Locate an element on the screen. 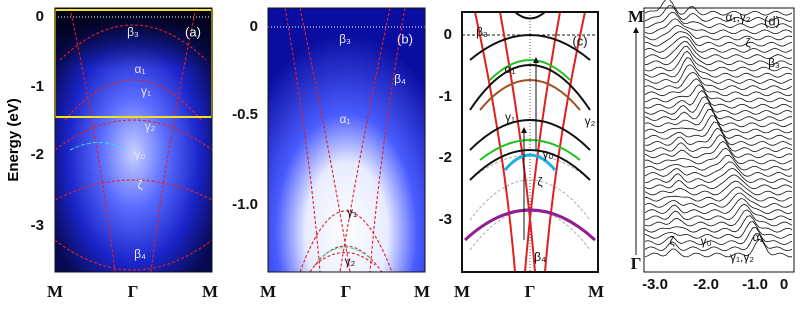 Image resolution: width=800 pixels, height=310 pixels. panel-tag: (d) is located at coordinates (772, 20).